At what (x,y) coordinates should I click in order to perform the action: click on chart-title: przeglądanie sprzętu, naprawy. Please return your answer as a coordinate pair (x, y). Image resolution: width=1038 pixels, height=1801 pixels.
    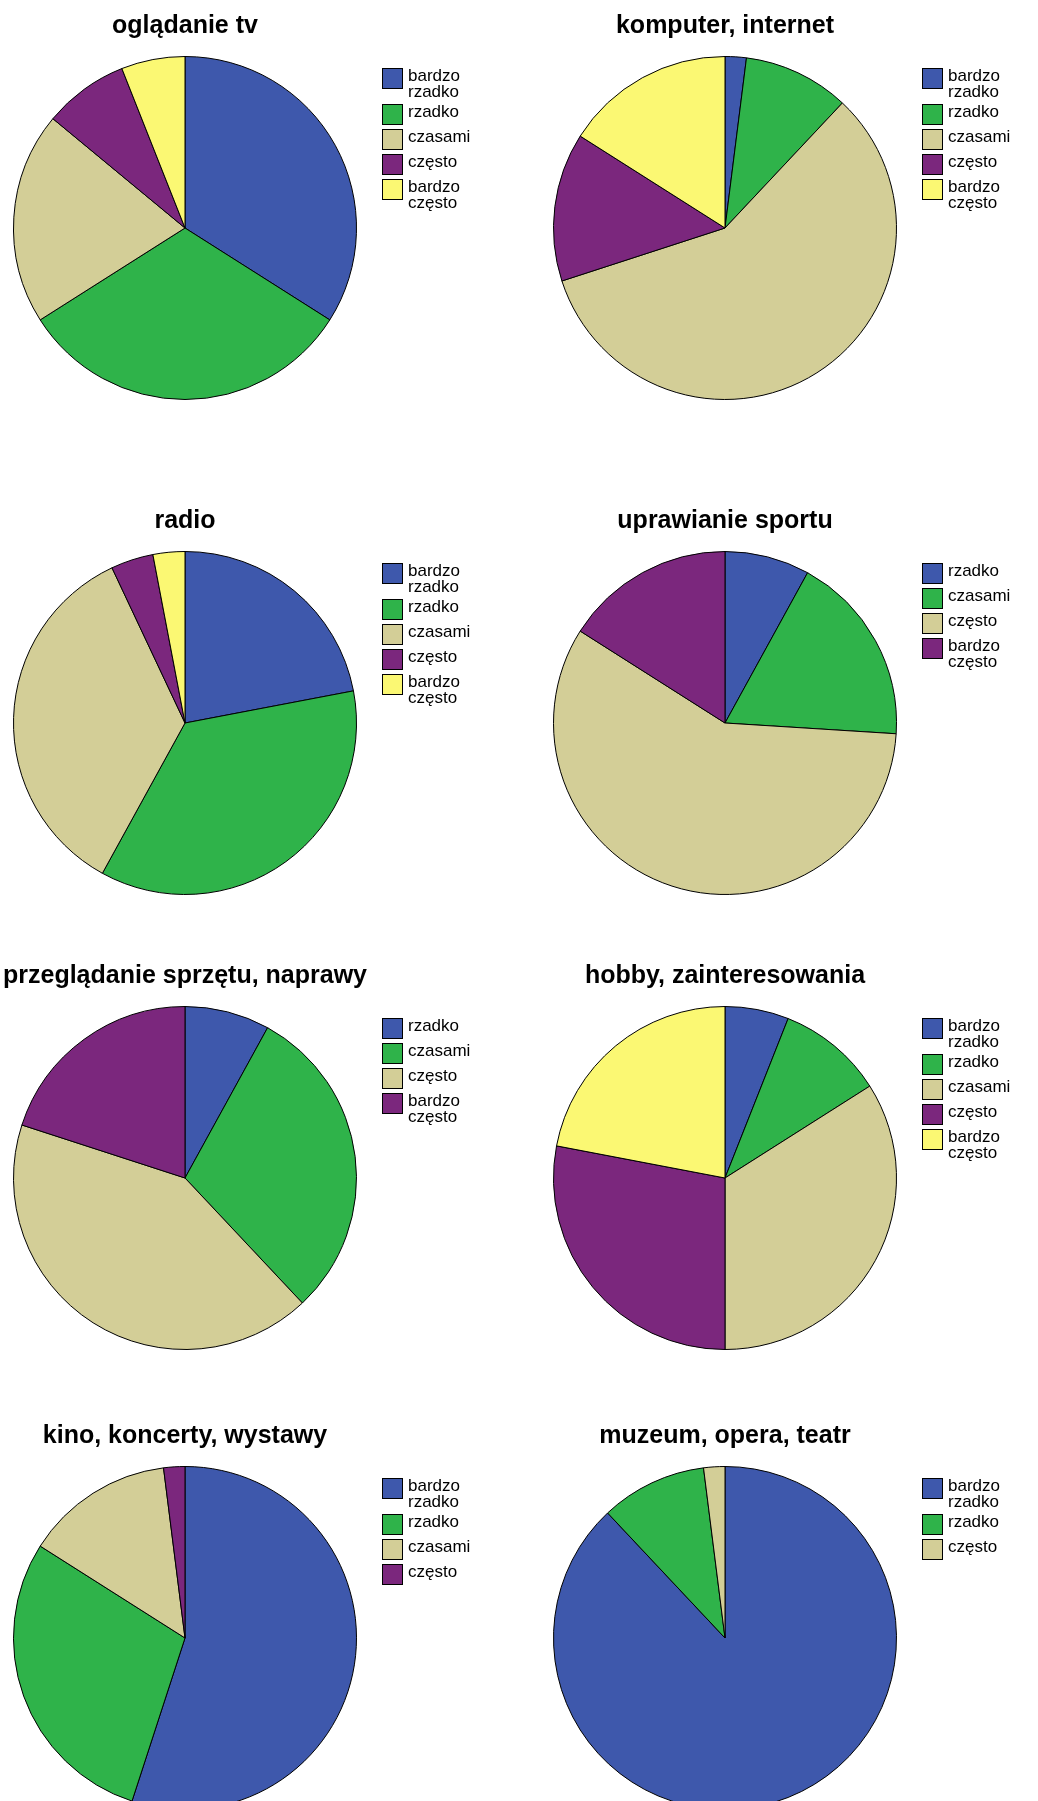
    Looking at the image, I should click on (185, 974).